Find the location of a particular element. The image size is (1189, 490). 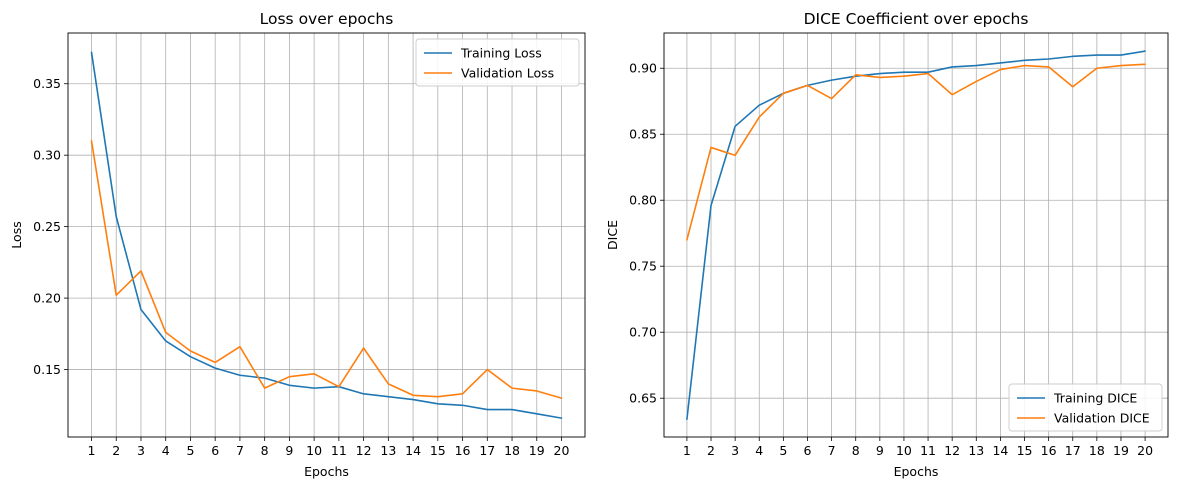

loss-chart-title: Loss over epochs is located at coordinates (327, 19).